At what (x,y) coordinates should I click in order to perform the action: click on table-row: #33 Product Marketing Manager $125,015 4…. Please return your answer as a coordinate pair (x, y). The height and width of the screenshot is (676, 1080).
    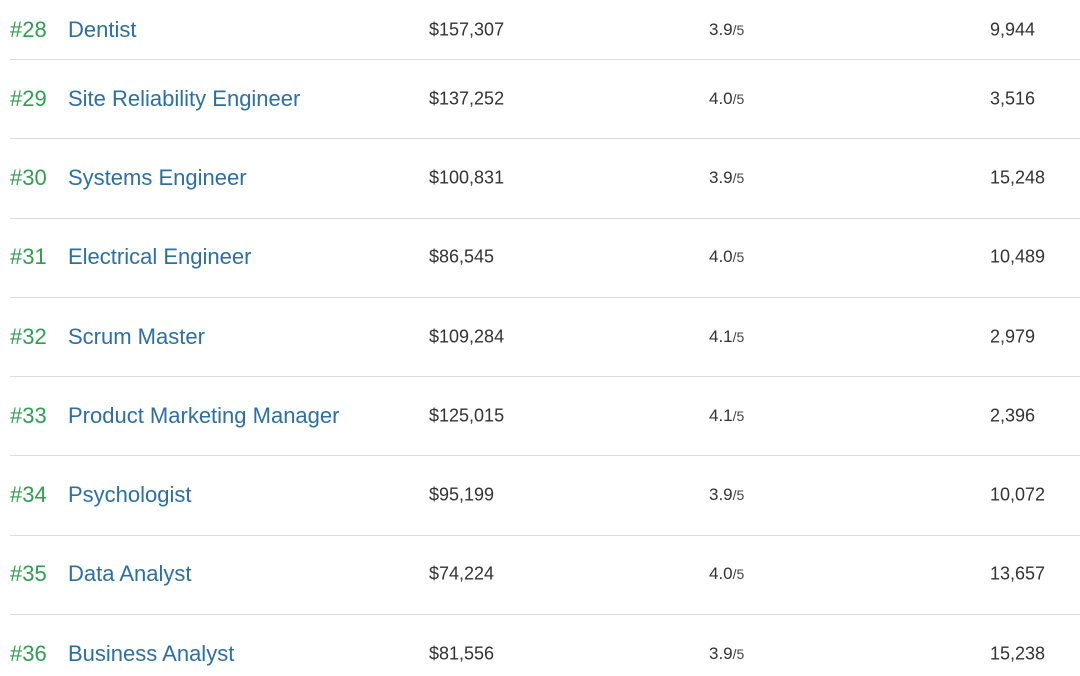
    Looking at the image, I should click on (540, 415).